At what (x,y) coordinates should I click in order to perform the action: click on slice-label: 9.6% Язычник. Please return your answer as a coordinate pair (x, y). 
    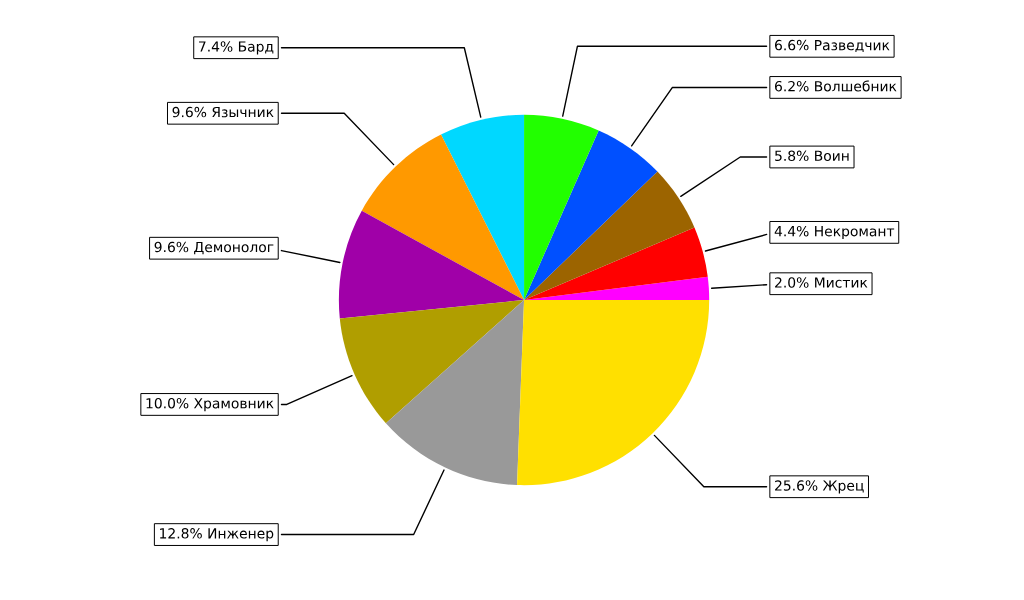
    Looking at the image, I should click on (223, 112).